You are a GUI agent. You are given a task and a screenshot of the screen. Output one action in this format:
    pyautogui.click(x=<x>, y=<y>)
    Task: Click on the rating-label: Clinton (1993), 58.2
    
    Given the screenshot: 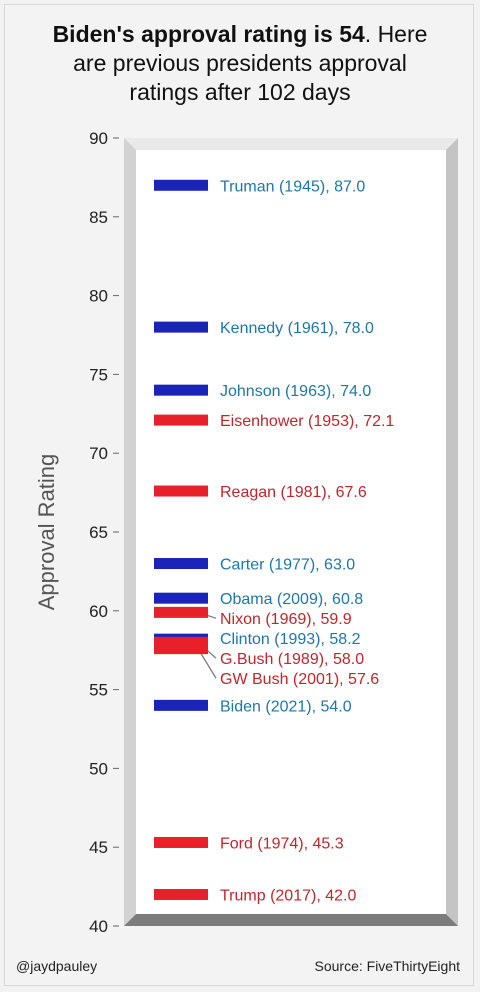 What is the action you would take?
    pyautogui.click(x=290, y=639)
    